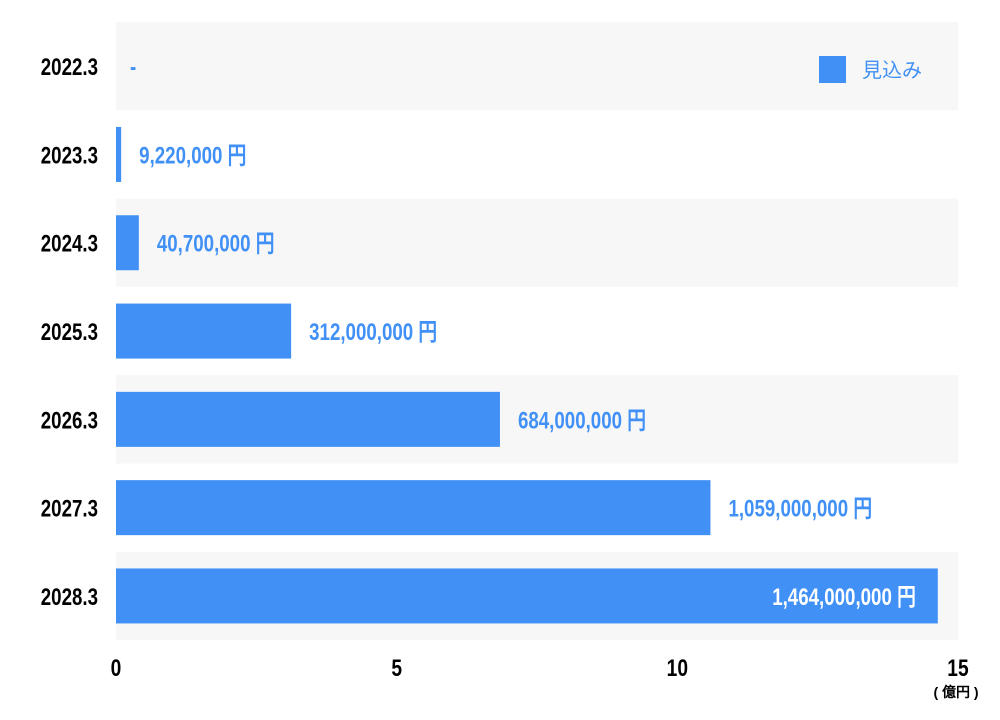 This screenshot has width=1000, height=720. I want to click on legend-swatch, so click(832, 69).